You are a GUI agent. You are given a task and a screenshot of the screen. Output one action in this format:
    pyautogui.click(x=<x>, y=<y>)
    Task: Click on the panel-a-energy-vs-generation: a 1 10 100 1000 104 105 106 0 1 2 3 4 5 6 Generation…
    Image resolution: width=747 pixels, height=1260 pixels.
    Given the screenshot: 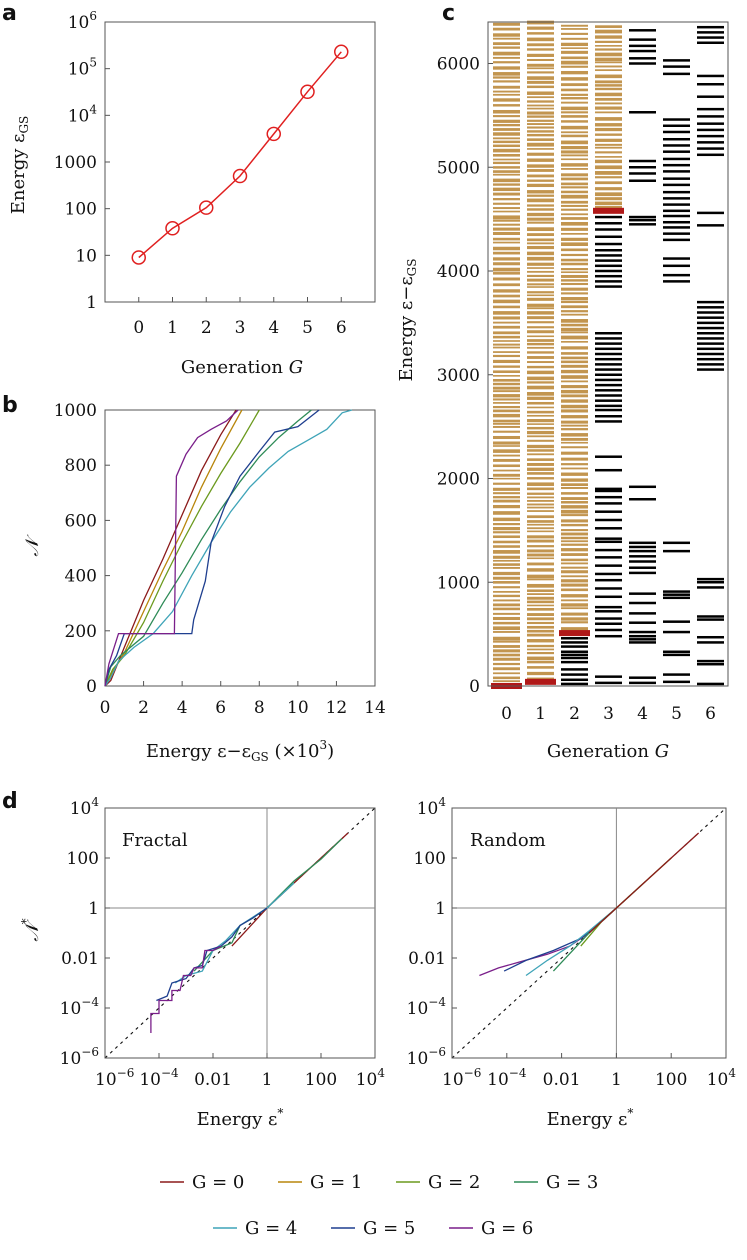 What is the action you would take?
    pyautogui.click(x=189, y=189)
    